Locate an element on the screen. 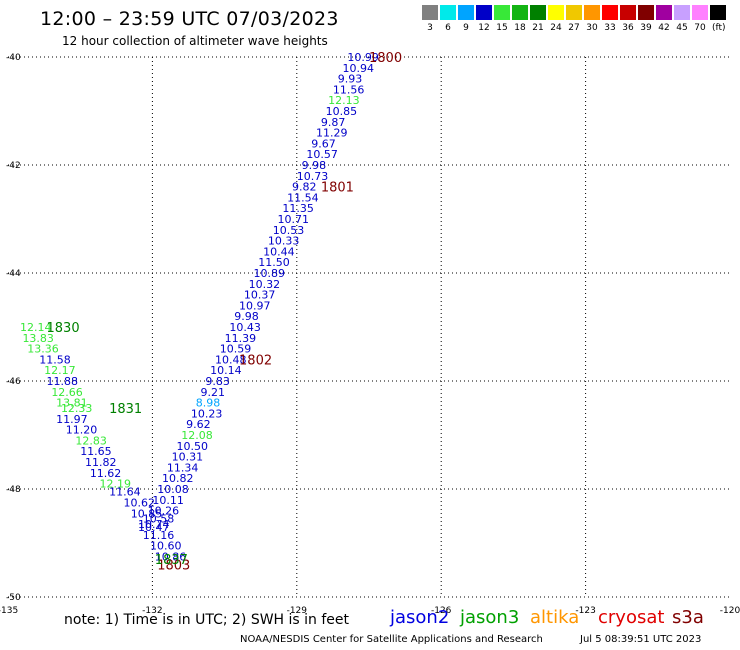 The width and height of the screenshot is (740, 650). wave-height-point: 10.37 is located at coordinates (260, 295).